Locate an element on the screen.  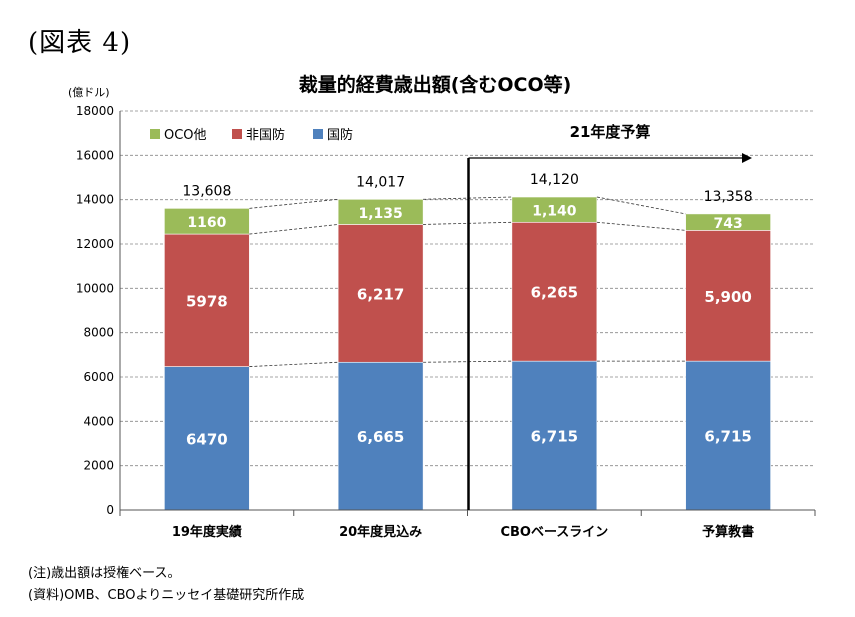
y-tick-label: 18000 is located at coordinates (95, 111).